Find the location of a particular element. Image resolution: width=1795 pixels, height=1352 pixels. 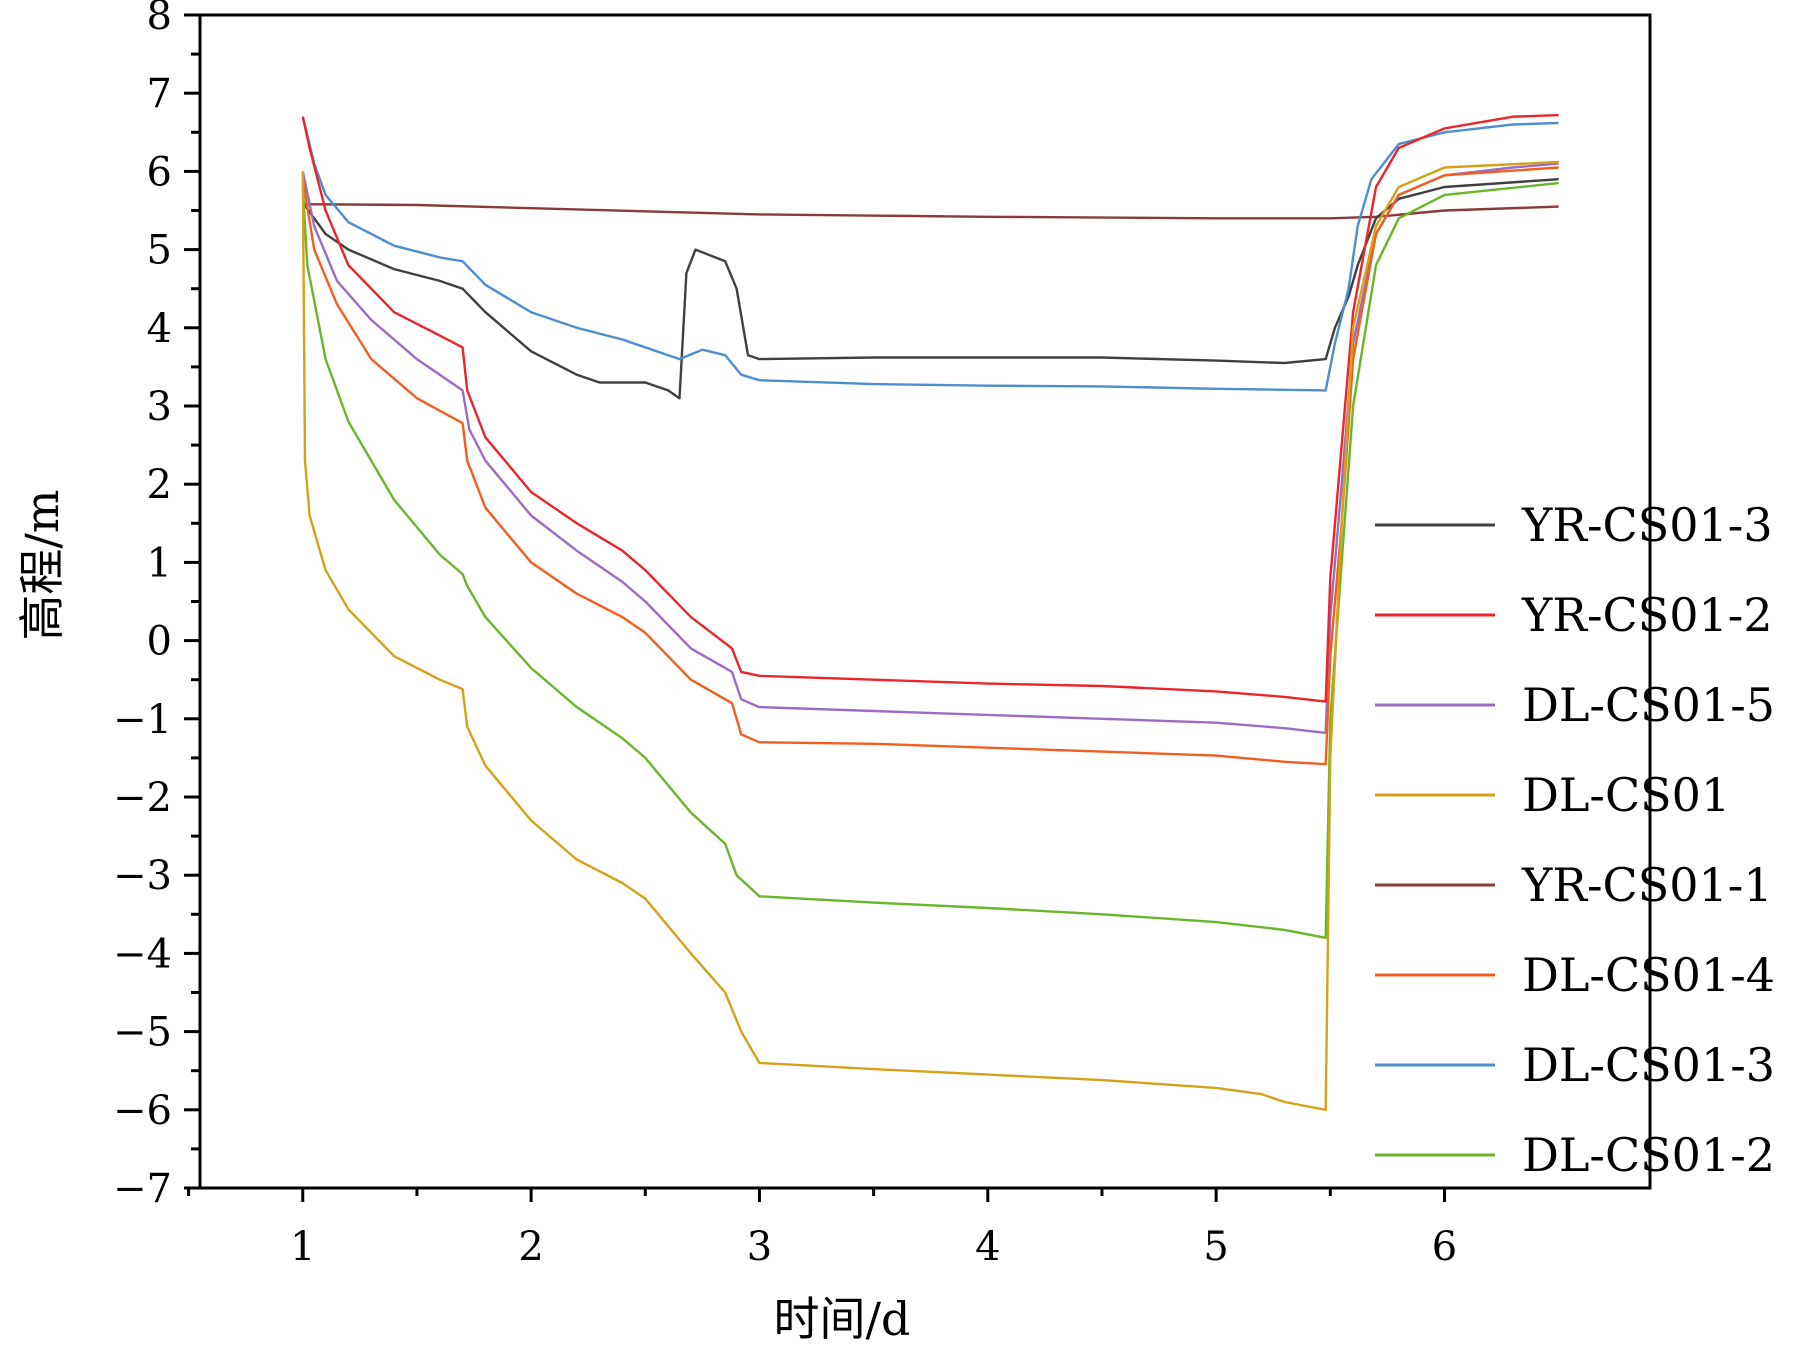

x-tick-label: 4 is located at coordinates (987, 1247).